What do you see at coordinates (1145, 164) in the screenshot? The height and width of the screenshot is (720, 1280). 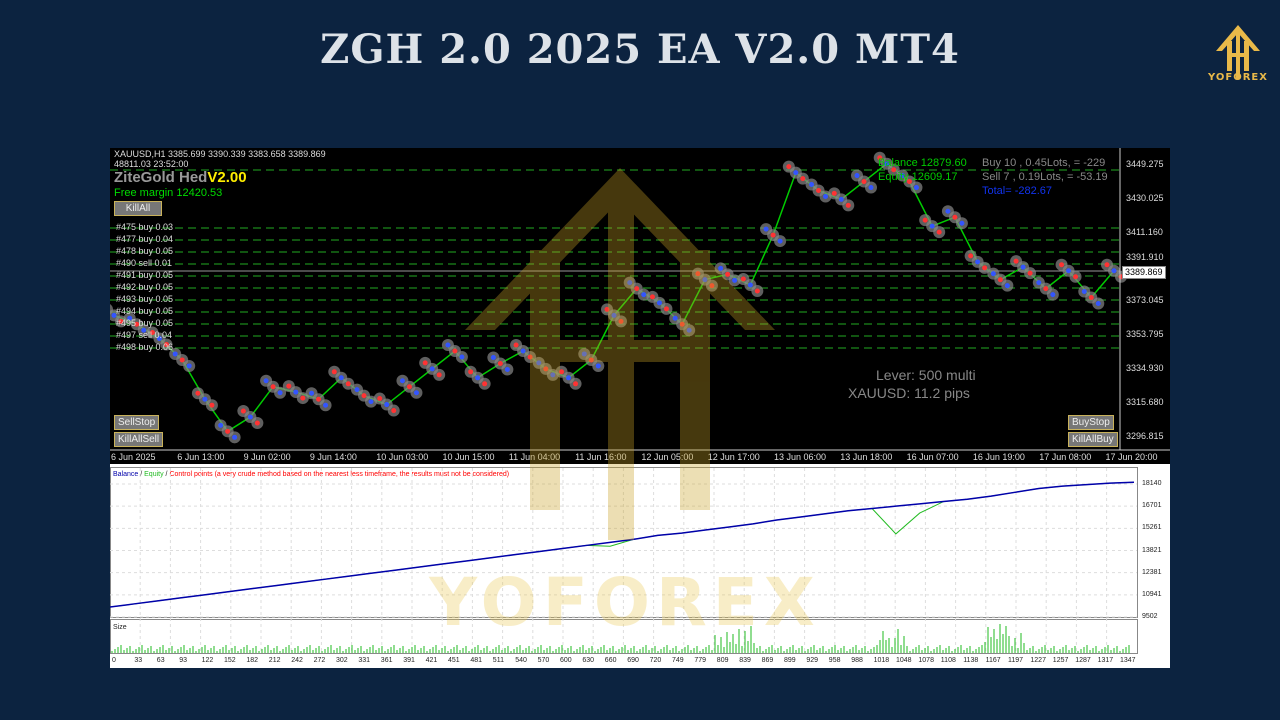 I see `price-axis-label: 3449.275` at bounding box center [1145, 164].